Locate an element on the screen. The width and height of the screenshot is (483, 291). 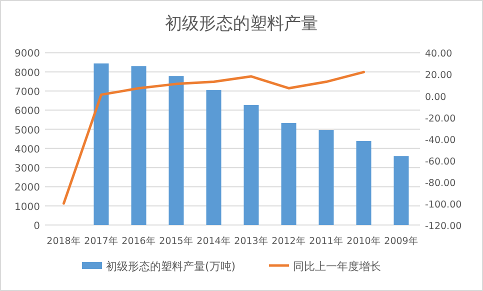
x-tick-label: 2012年 is located at coordinates (289, 241).